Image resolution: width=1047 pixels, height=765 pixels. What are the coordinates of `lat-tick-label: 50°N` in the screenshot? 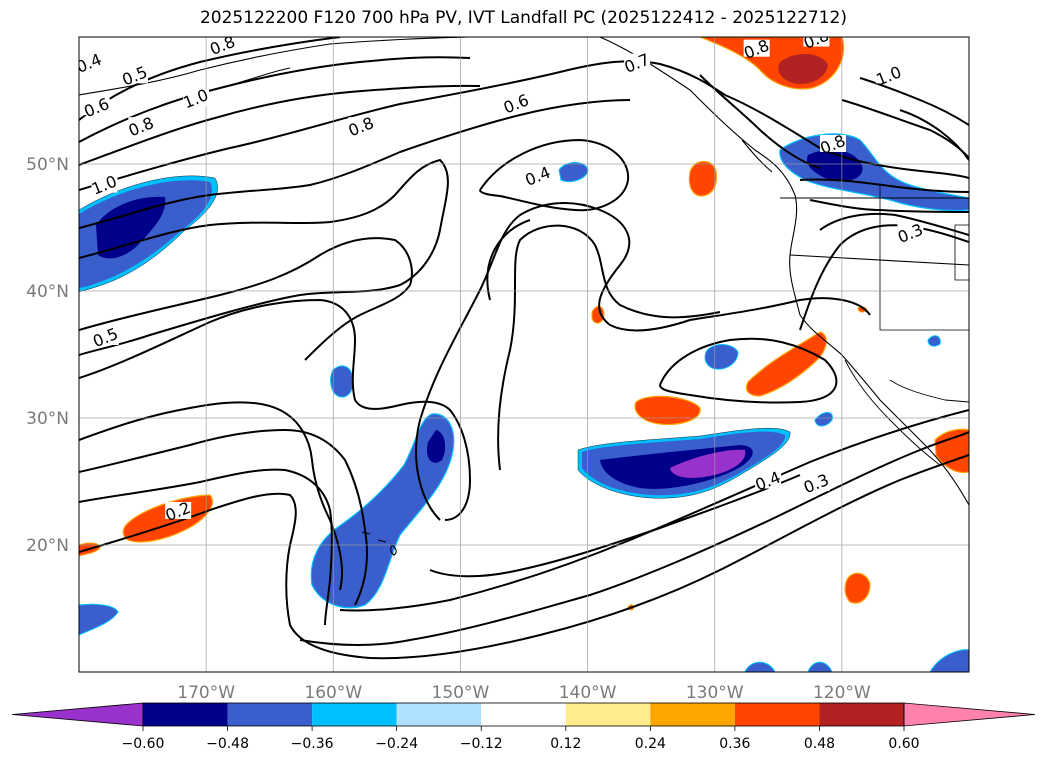 It's located at (47, 165).